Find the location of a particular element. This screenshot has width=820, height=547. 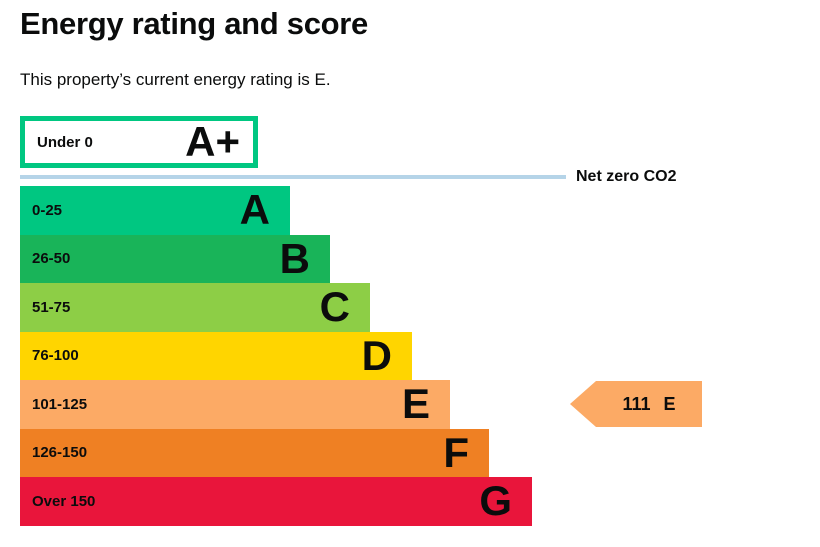

band-letter: E is located at coordinates (415, 404).